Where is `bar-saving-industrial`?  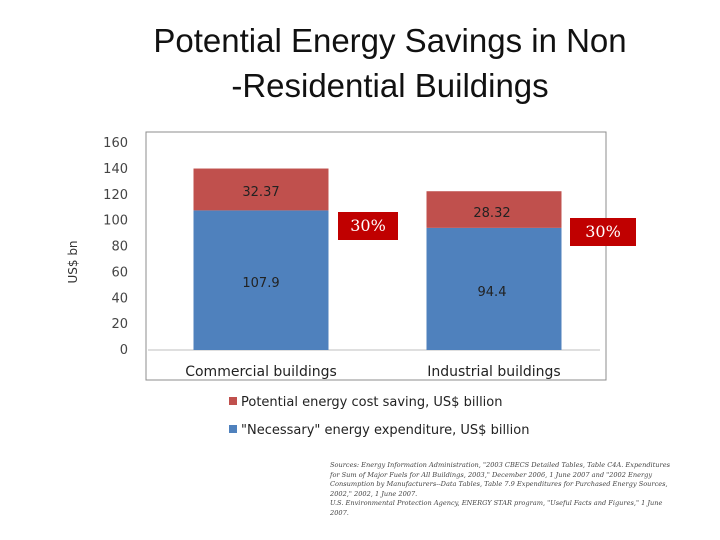 bar-saving-industrial is located at coordinates (494, 209).